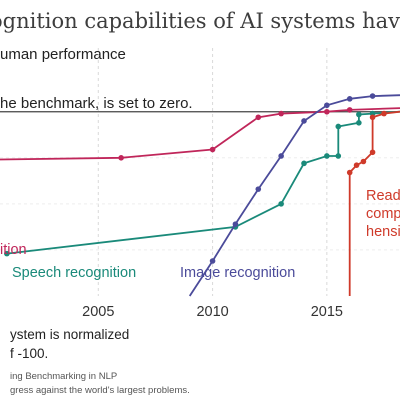 This screenshot has width=400, height=400. I want to click on footnote-line-1: ystem is normalized, so click(69, 334).